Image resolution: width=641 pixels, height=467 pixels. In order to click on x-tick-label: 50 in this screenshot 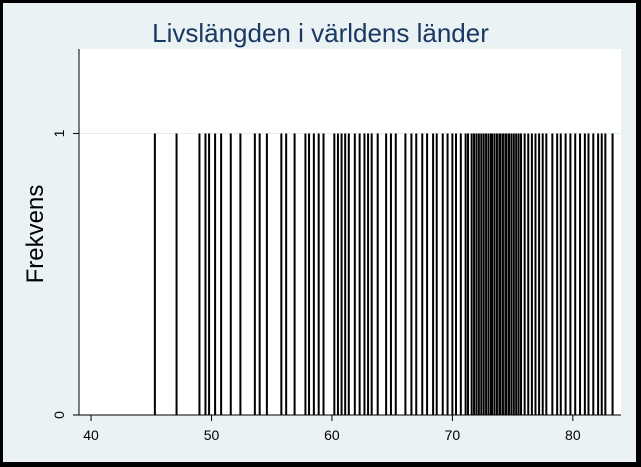, I will do `click(212, 435)`.